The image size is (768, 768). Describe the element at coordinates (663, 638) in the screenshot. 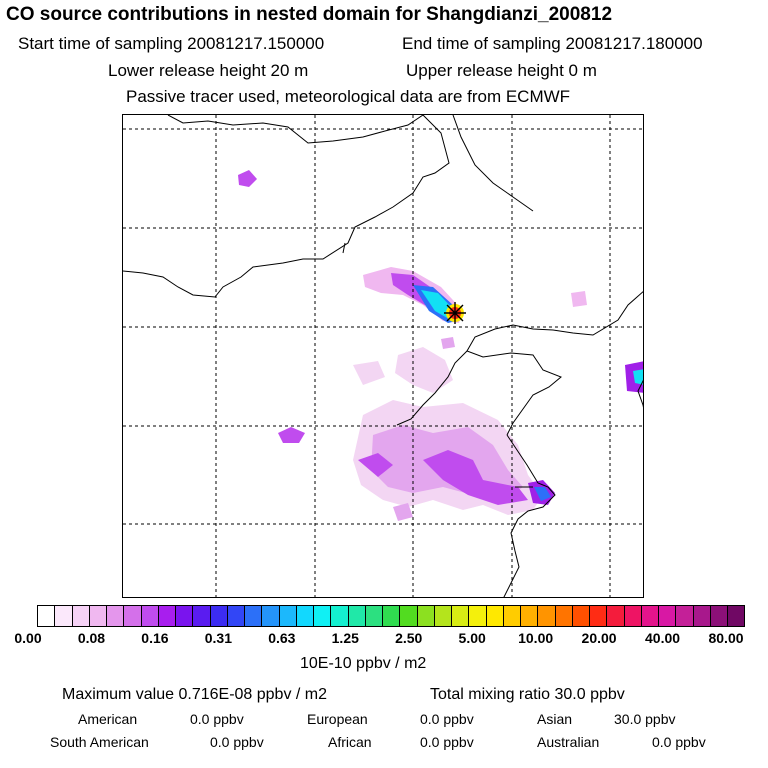

I see `color-scale-tick-label: 40.00` at that location.